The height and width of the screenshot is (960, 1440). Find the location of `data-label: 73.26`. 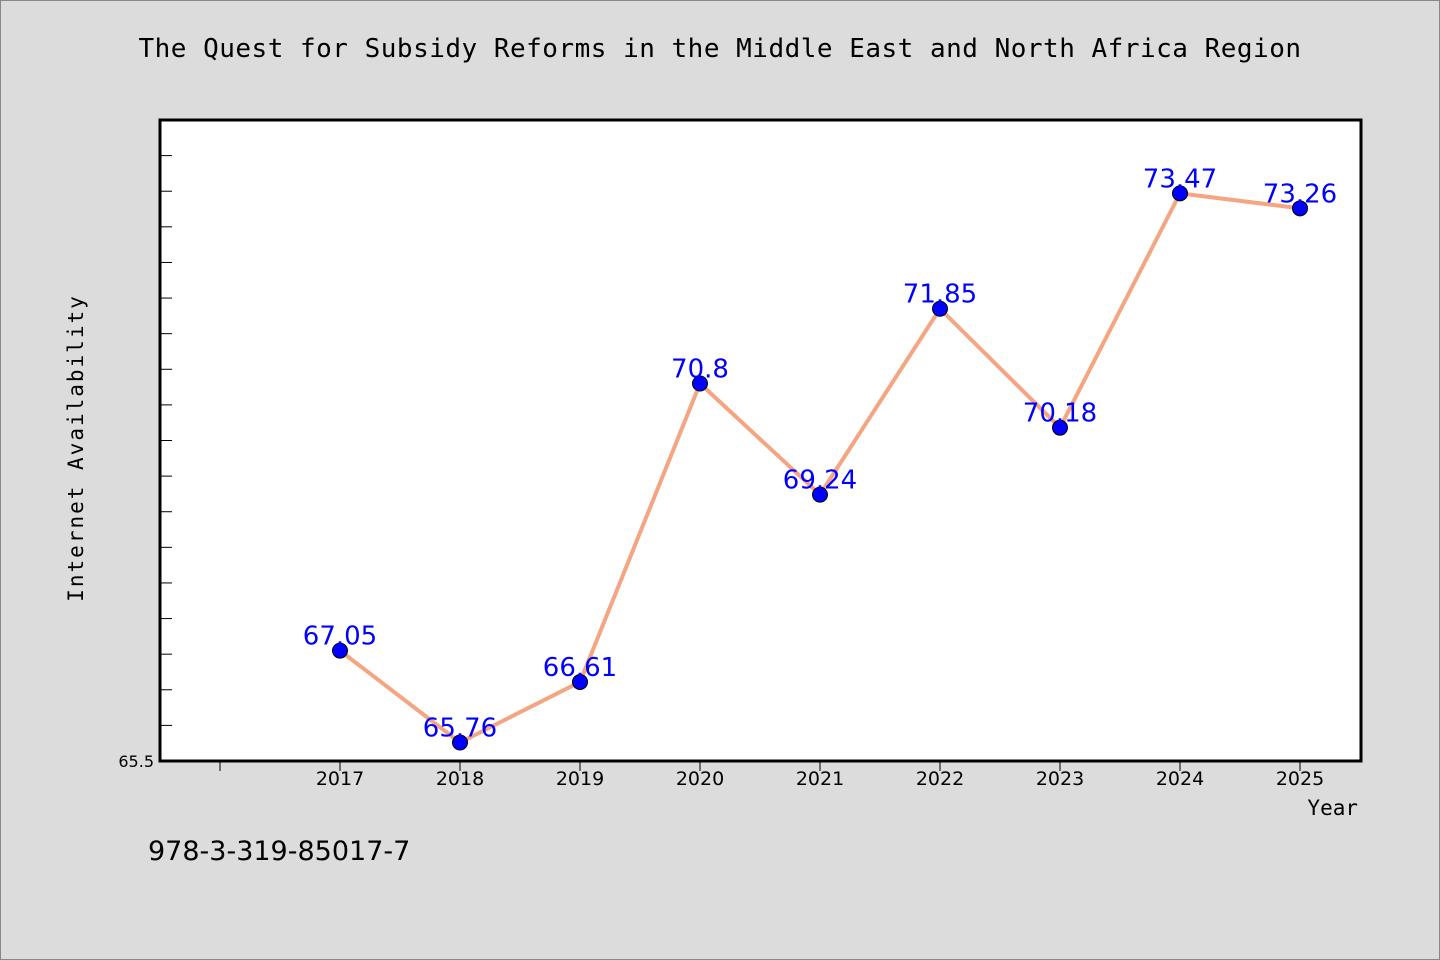

data-label: 73.26 is located at coordinates (1300, 194).